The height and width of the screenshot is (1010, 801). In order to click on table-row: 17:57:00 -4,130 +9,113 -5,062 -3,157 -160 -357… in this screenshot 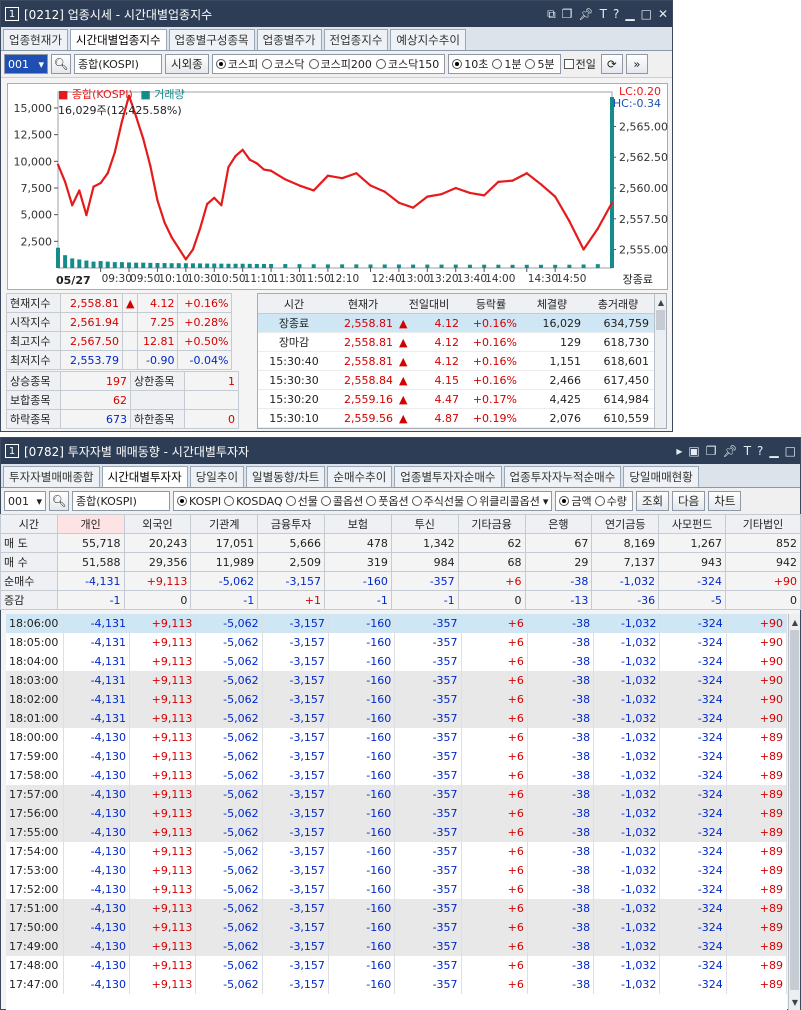, I will do `click(396, 794)`.